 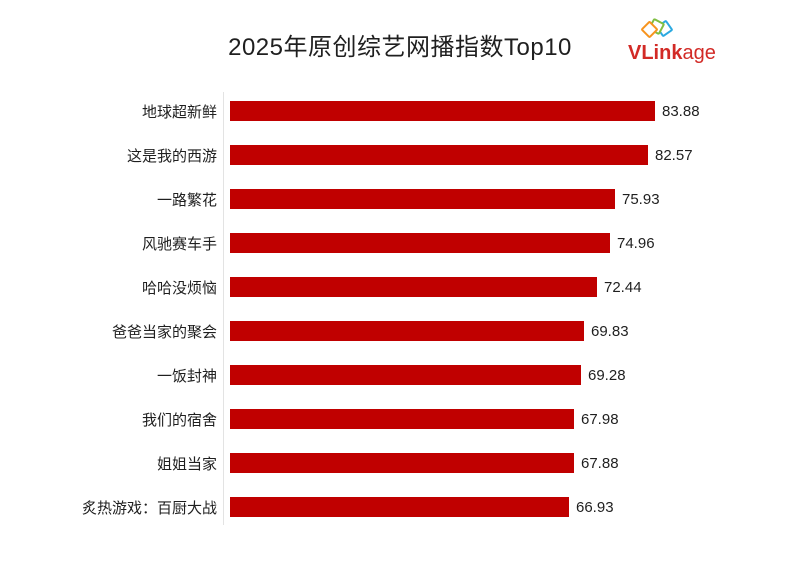 I want to click on value-label: 69.83, so click(x=610, y=331).